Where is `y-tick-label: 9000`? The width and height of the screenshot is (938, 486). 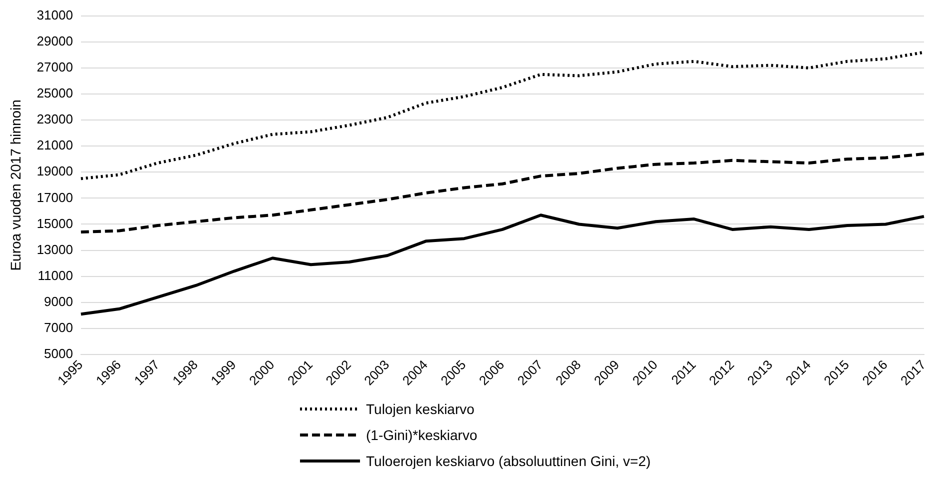 y-tick-label: 9000 is located at coordinates (58, 301).